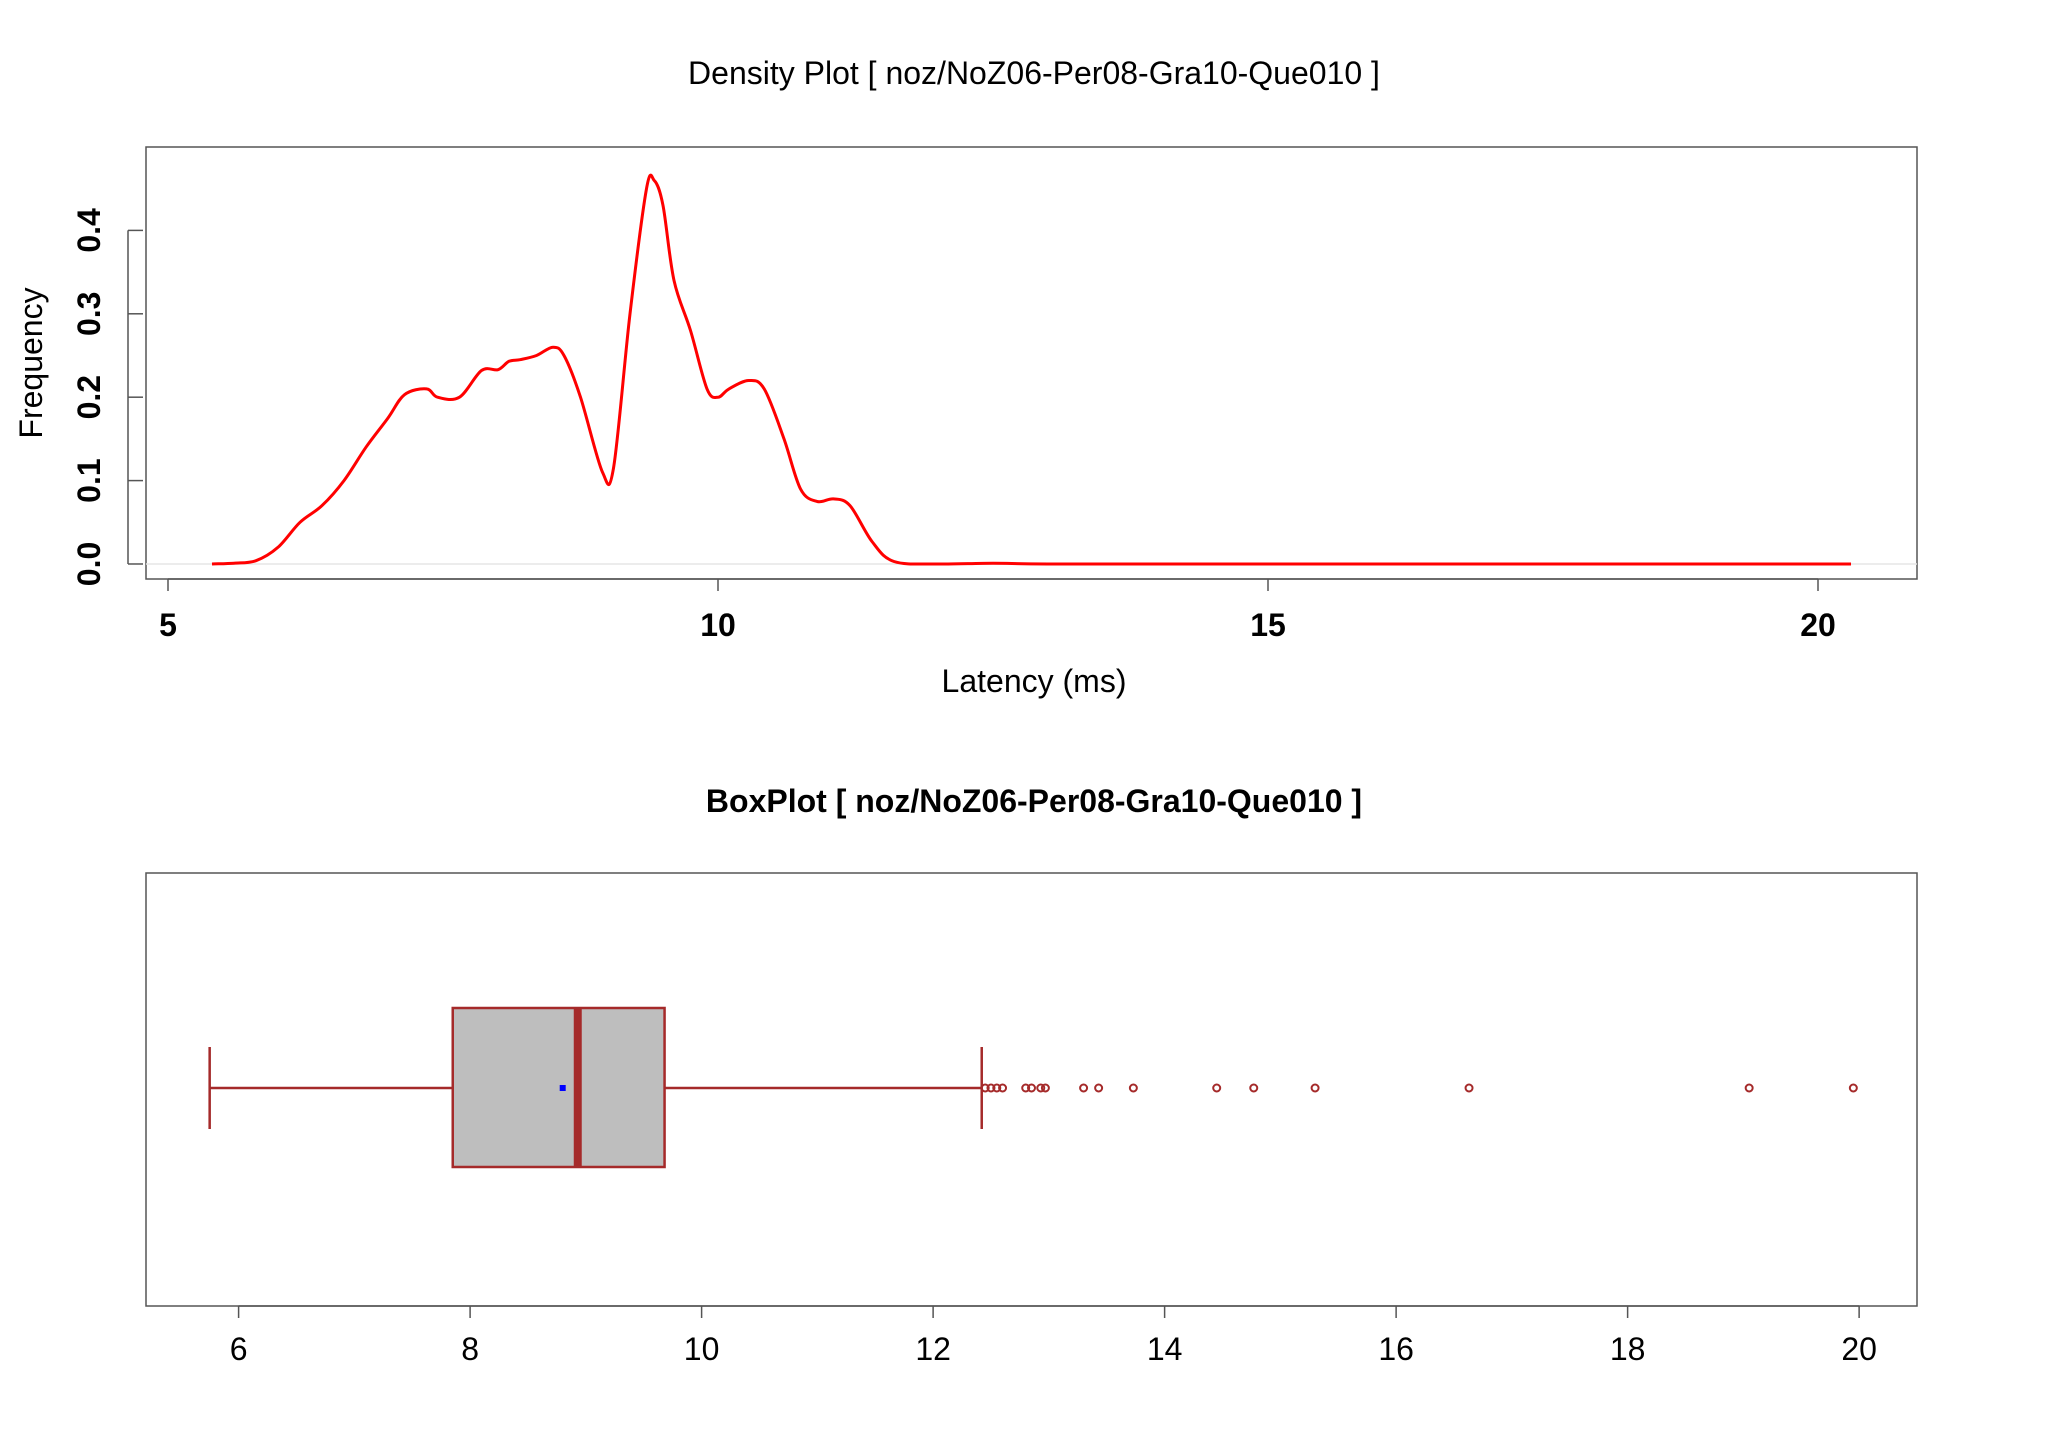 Image resolution: width=2048 pixels, height=1445 pixels. What do you see at coordinates (89, 564) in the screenshot?
I see `density-y-tick-label: 0.0` at bounding box center [89, 564].